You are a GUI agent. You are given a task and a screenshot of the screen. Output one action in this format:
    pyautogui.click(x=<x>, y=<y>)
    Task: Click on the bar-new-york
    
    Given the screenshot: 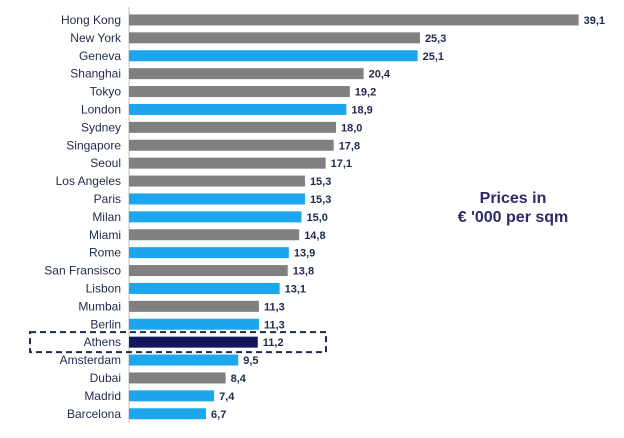 What is the action you would take?
    pyautogui.click(x=274, y=38)
    